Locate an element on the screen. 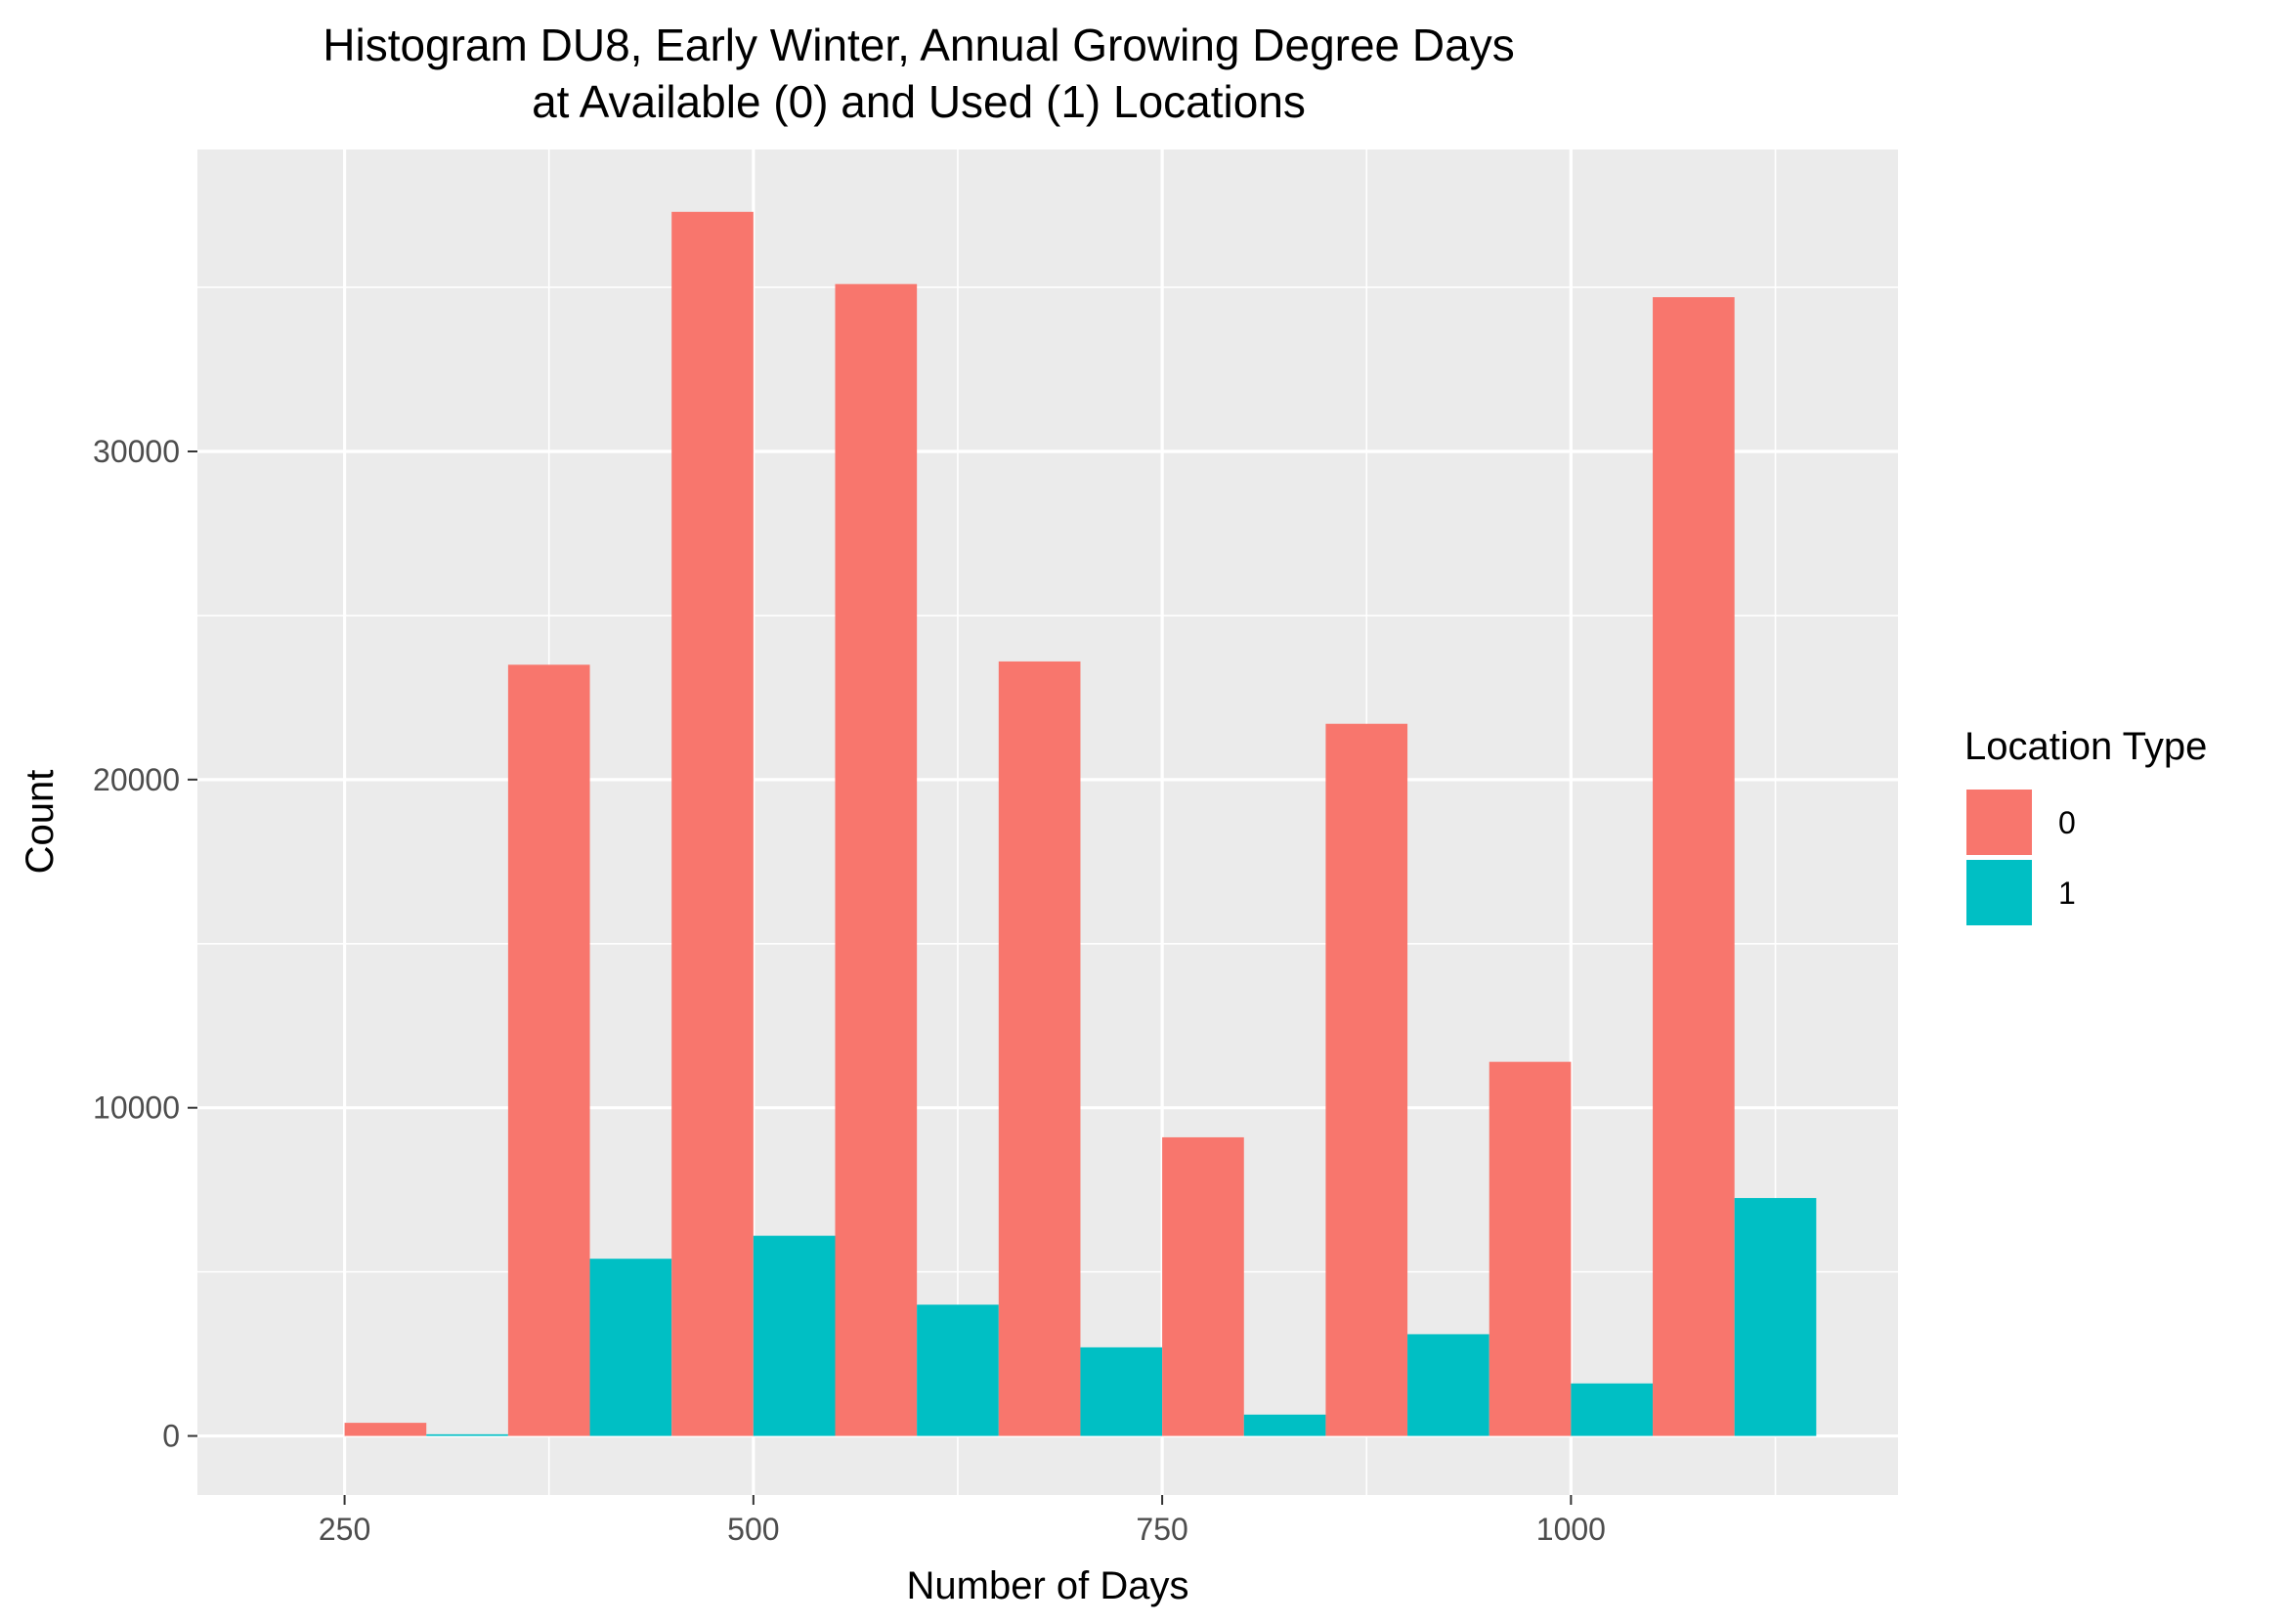 This screenshot has width=2287, height=1624. chart-title-line2: at Available (0) and Used (1) Locations is located at coordinates (919, 101).